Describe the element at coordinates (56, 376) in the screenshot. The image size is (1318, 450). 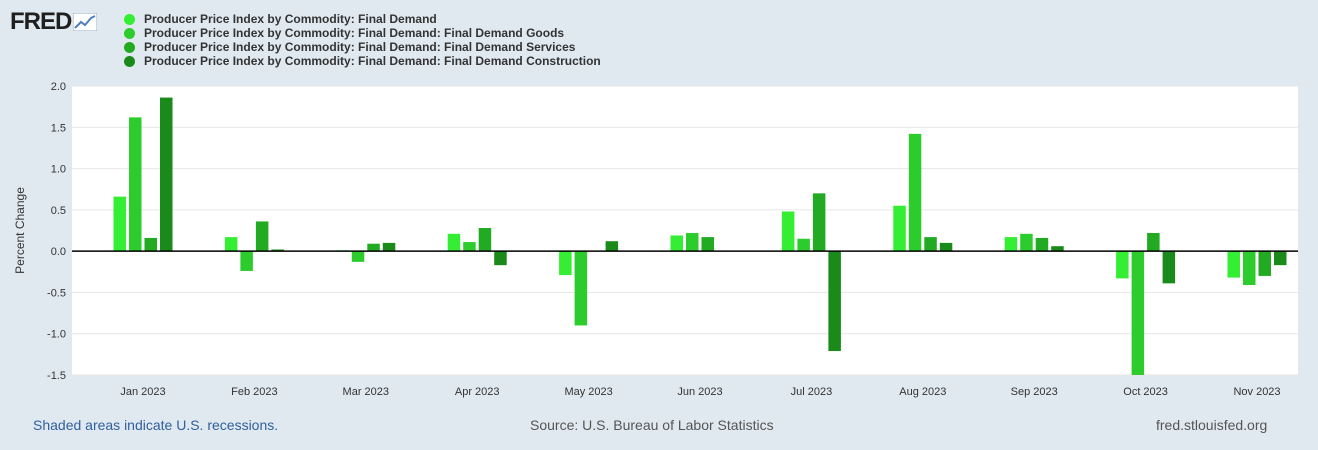
I see `y-tick-label: -1.5` at that location.